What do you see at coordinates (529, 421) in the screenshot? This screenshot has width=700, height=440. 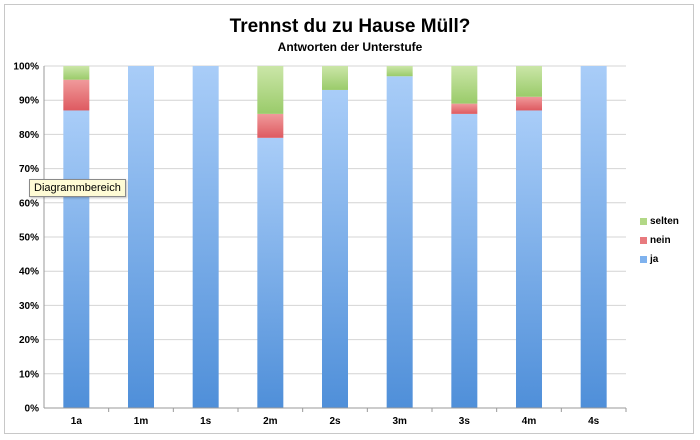 I see `x-tick-label: 4m` at bounding box center [529, 421].